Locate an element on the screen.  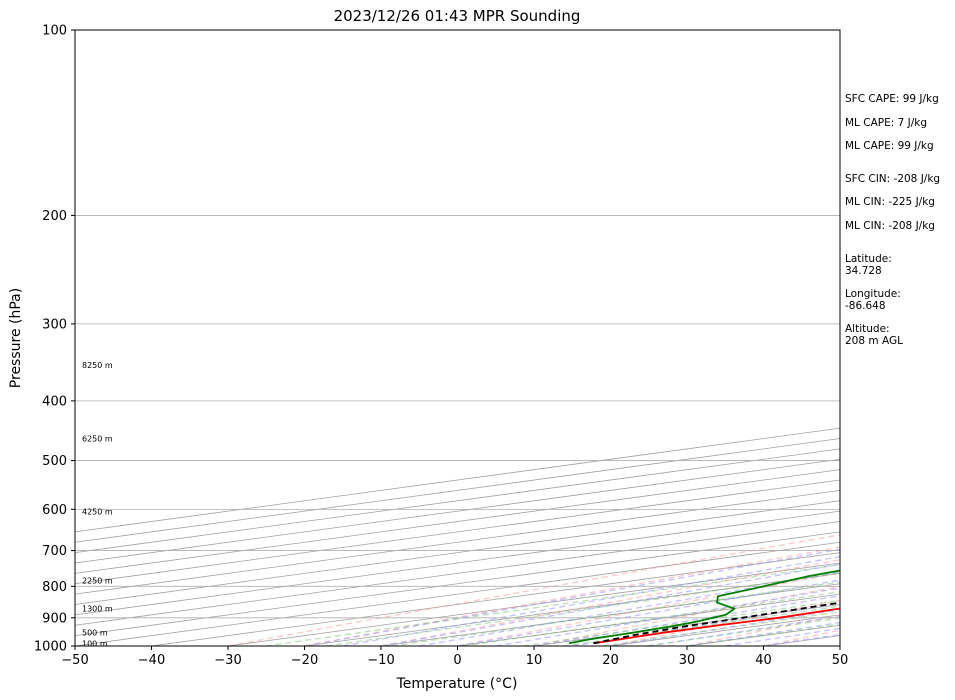
y-tick-label: 600 is located at coordinates (54, 510).